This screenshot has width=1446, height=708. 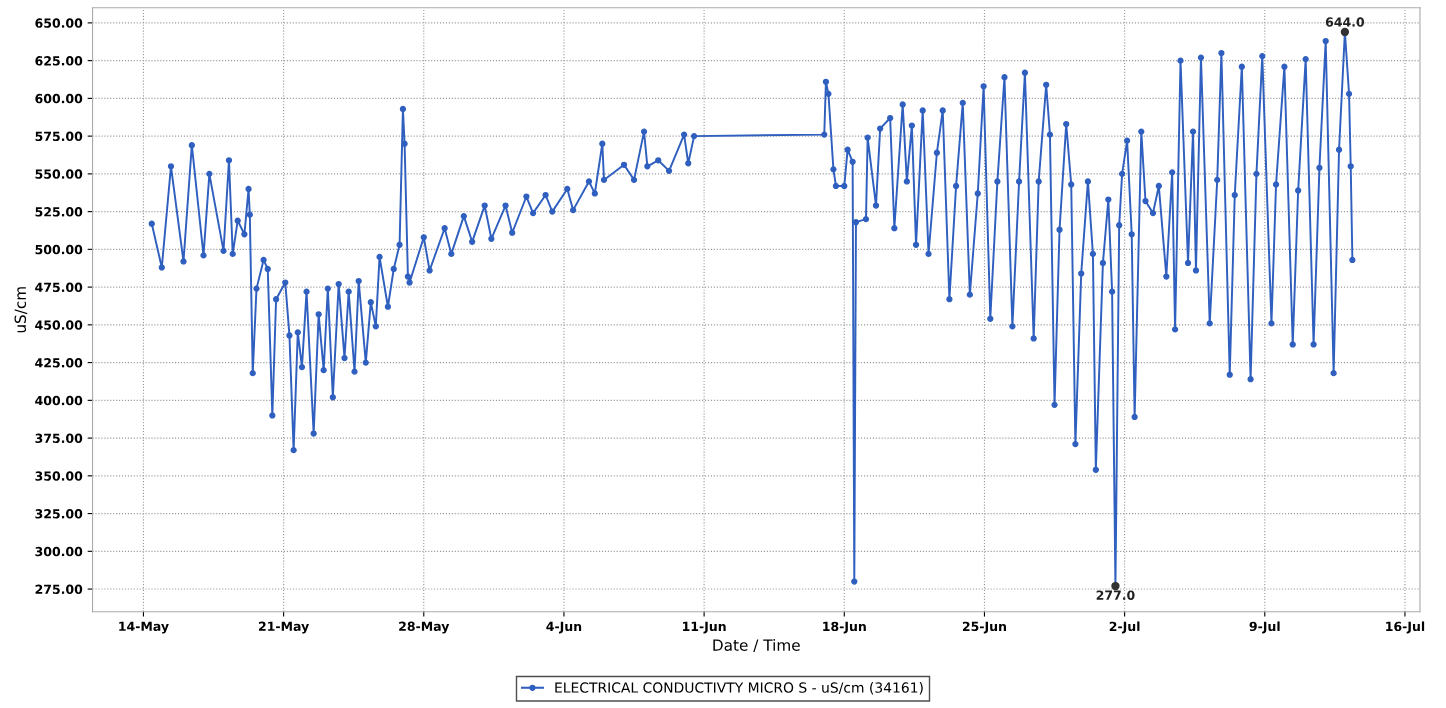 What do you see at coordinates (59, 61) in the screenshot?
I see `y-tick-label: 625.00` at bounding box center [59, 61].